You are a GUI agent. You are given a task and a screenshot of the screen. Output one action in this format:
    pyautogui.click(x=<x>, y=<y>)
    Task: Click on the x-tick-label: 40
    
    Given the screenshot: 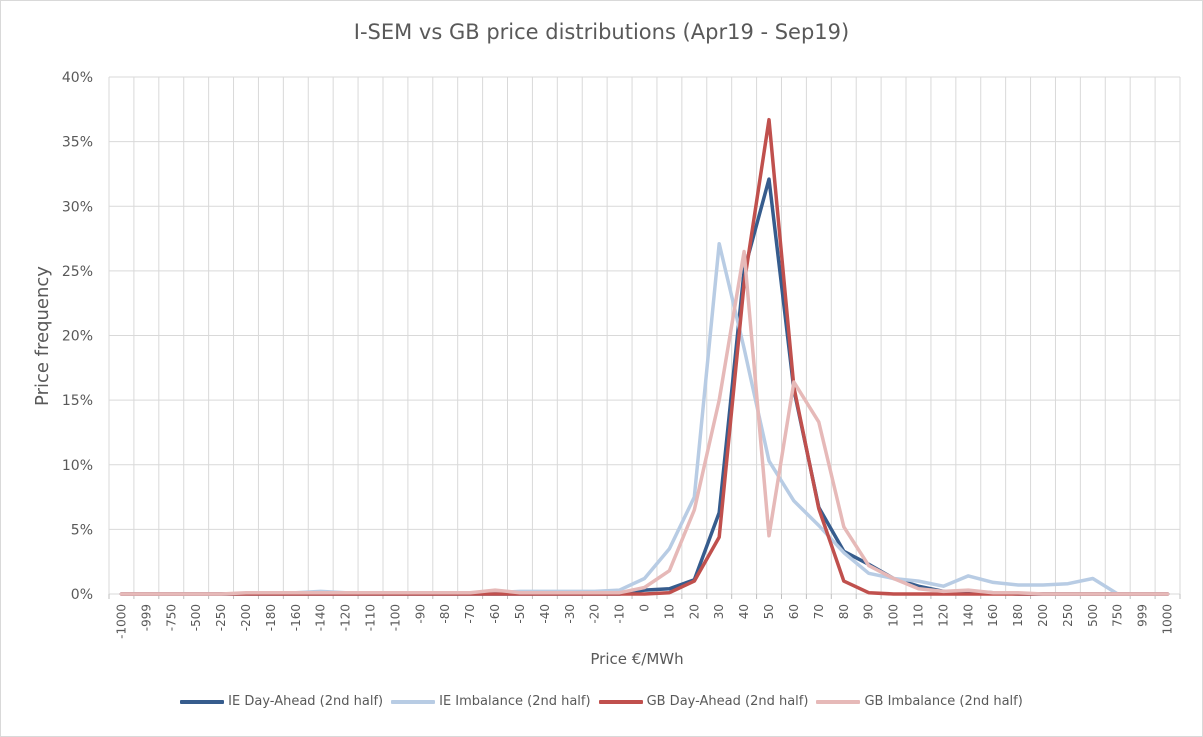 What is the action you would take?
    pyautogui.click(x=744, y=611)
    